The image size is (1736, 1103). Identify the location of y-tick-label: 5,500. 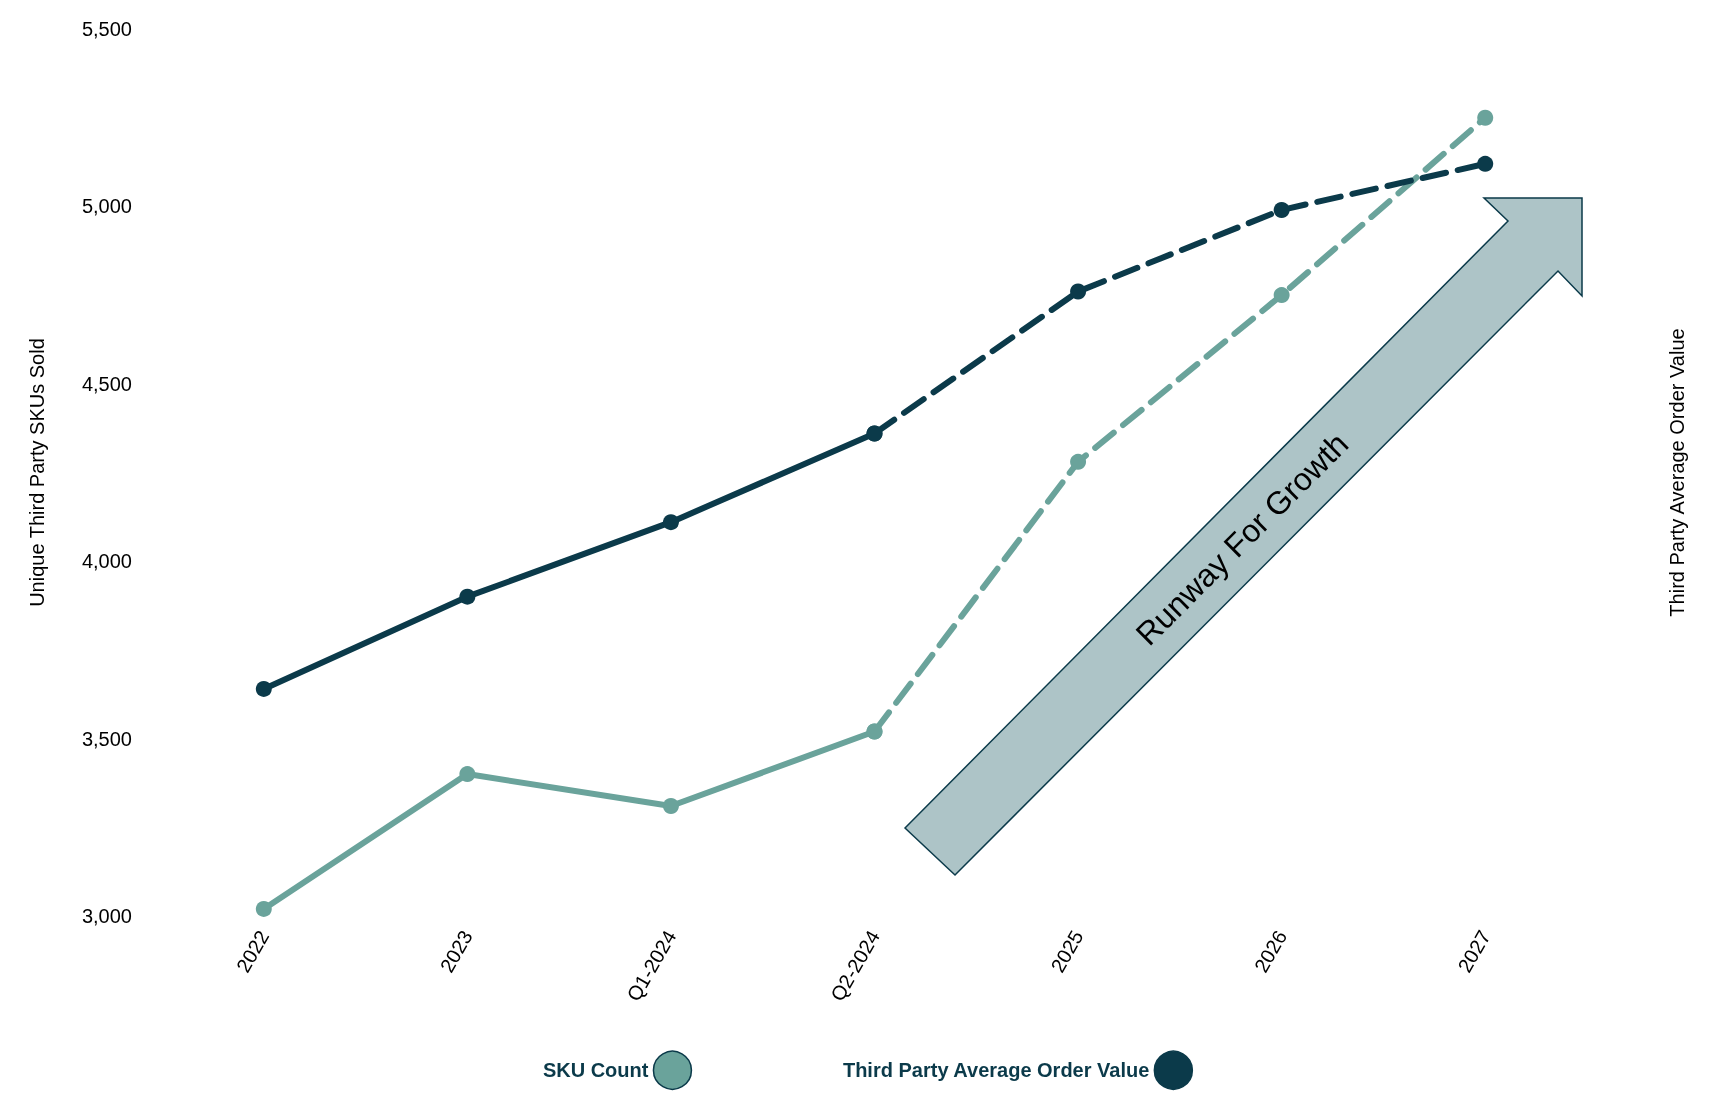
(106, 29).